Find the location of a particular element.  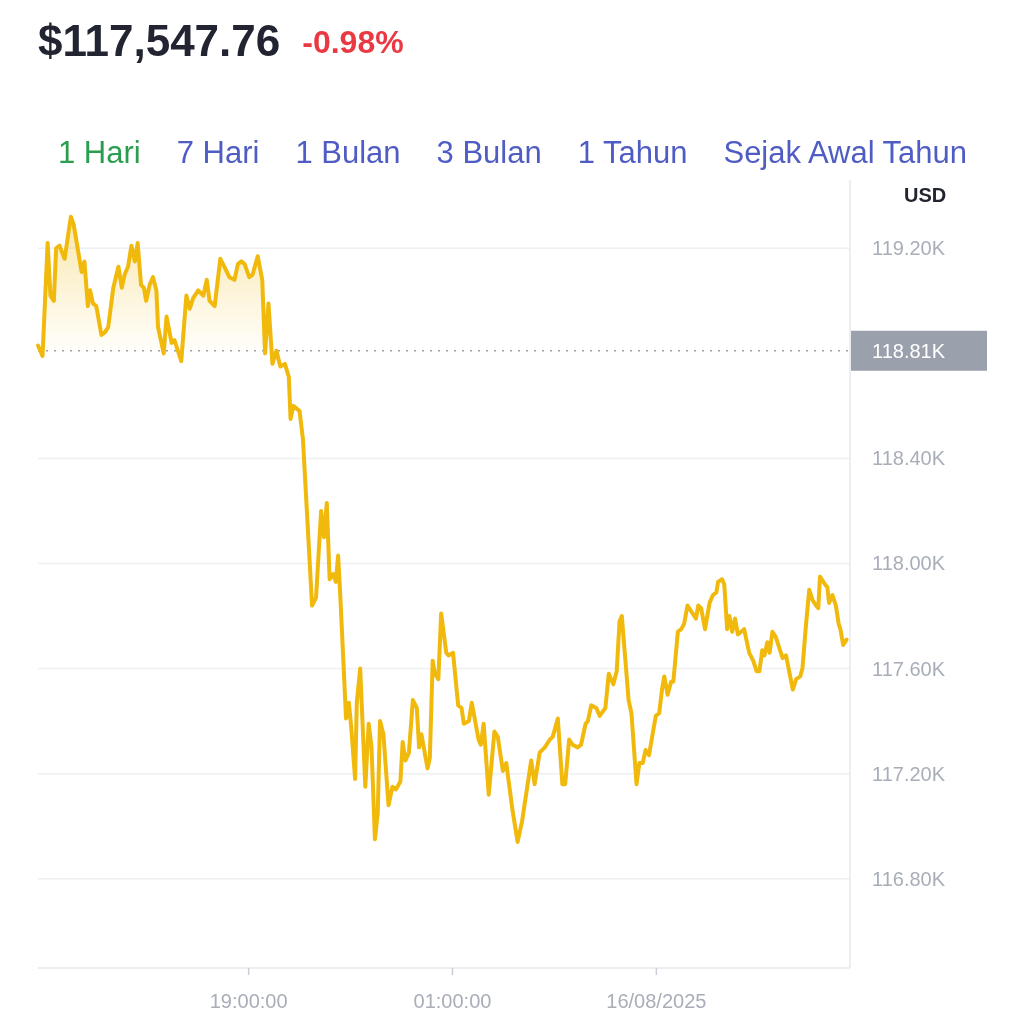

text: Sejak Awal Tahun is located at coordinates (845, 152).